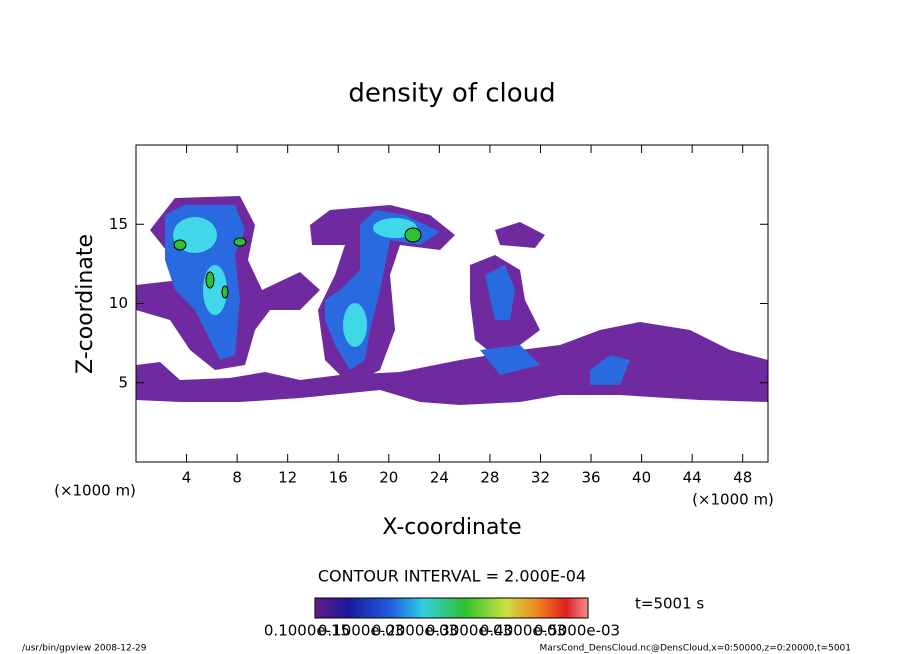 Image resolution: width=904 pixels, height=654 pixels. Describe the element at coordinates (451, 527) in the screenshot. I see `x-axis-label: X-coordinate` at that location.